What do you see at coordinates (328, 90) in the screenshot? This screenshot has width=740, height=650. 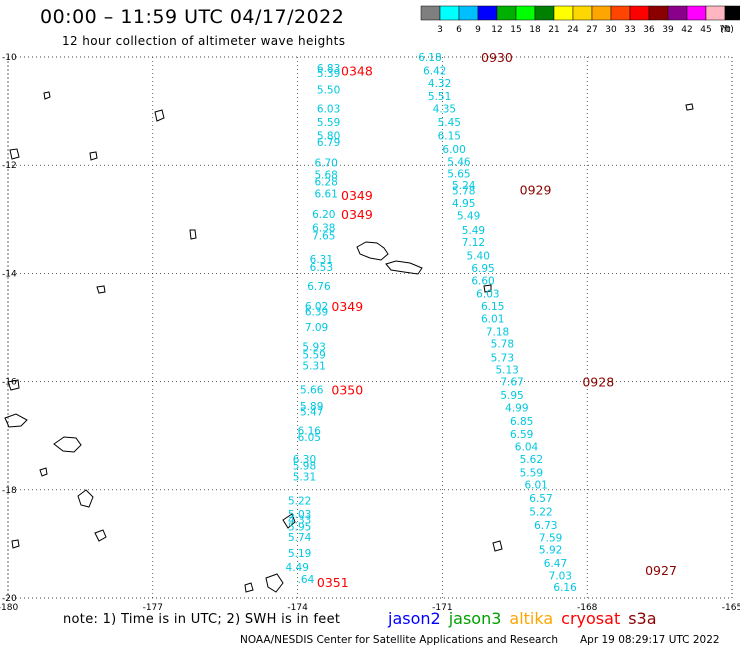 I see `wave-height-value: 5.50` at bounding box center [328, 90].